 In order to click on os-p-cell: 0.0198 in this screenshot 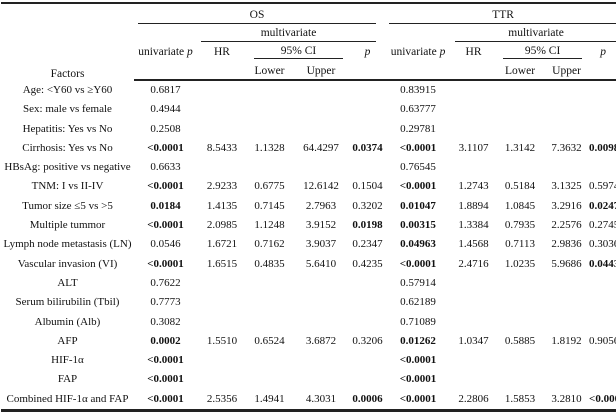, I will do `click(367, 225)`.